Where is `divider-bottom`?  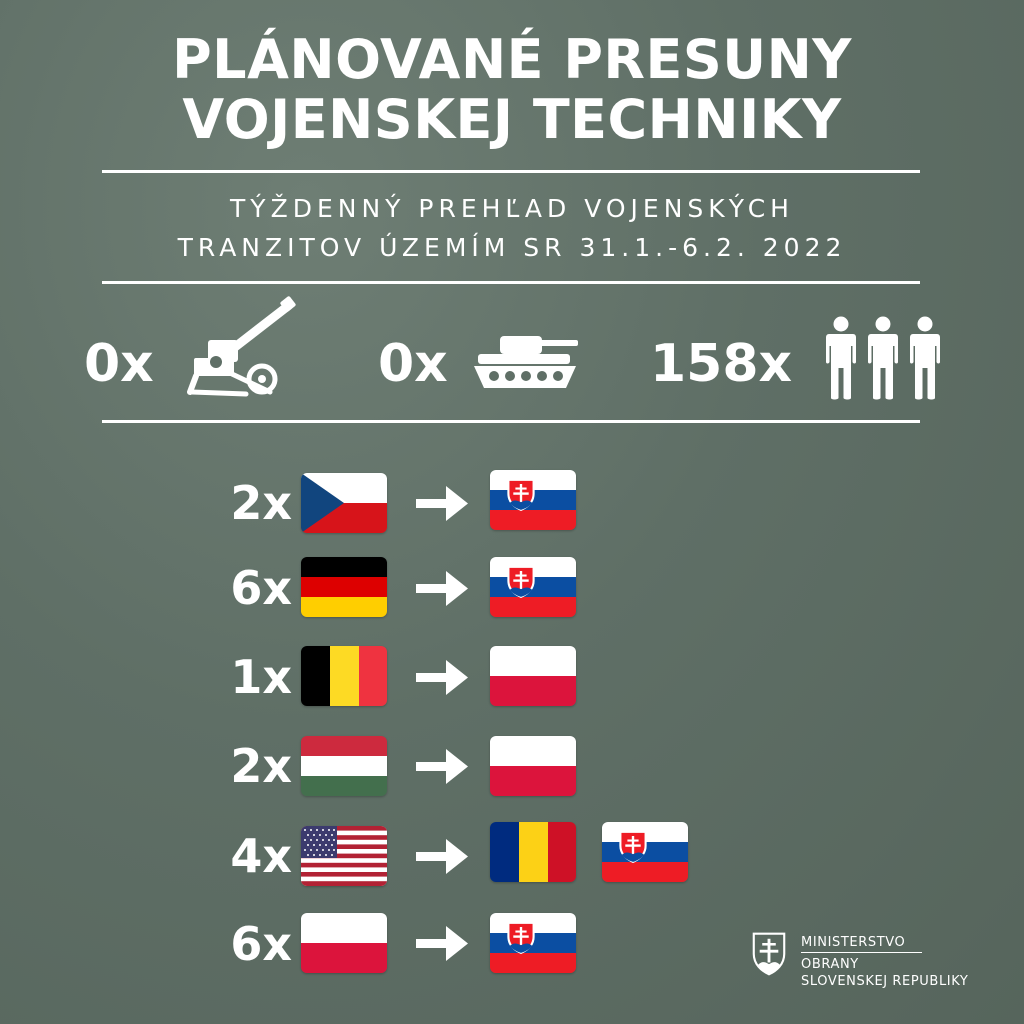
divider-bottom is located at coordinates (511, 421).